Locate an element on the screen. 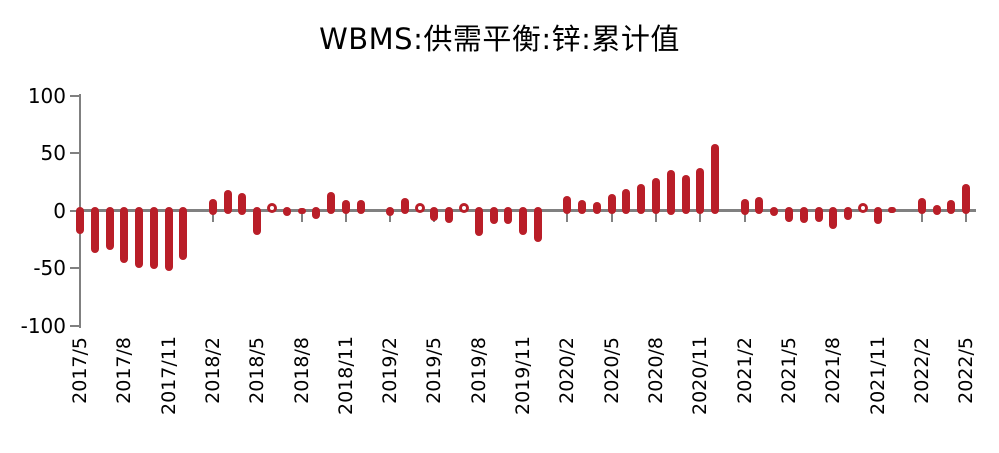 This screenshot has height=453, width=999. bar-2021/12 is located at coordinates (892, 209).